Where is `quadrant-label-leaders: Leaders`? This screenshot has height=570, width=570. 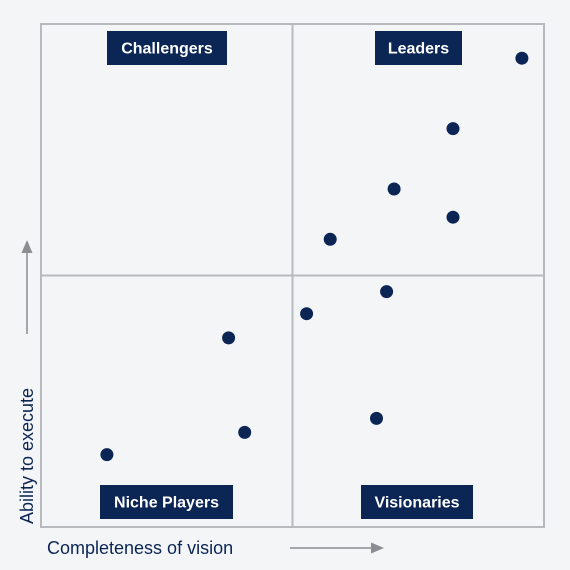 quadrant-label-leaders: Leaders is located at coordinates (418, 48).